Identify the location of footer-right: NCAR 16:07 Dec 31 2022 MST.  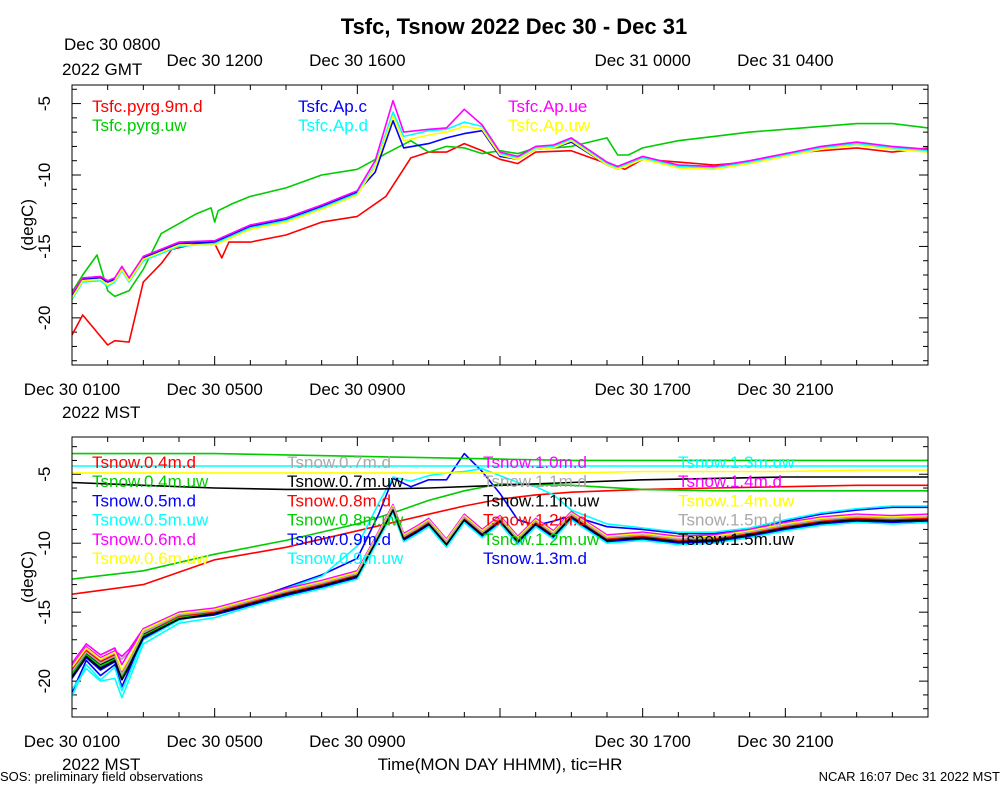
(909, 776).